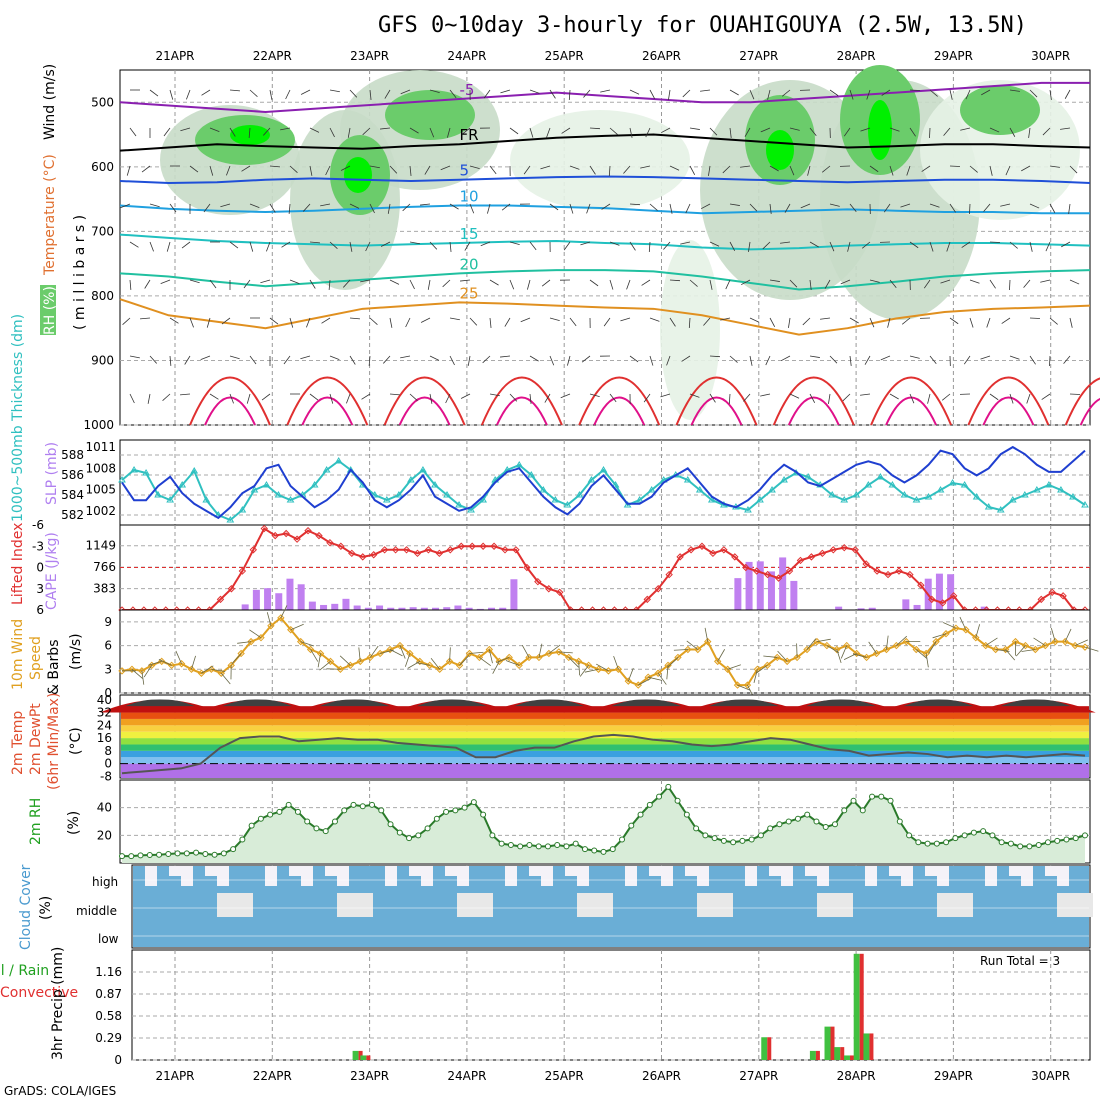 This screenshot has height=1100, width=1100. What do you see at coordinates (102, 167) in the screenshot?
I see `pressure-tick: 600` at bounding box center [102, 167].